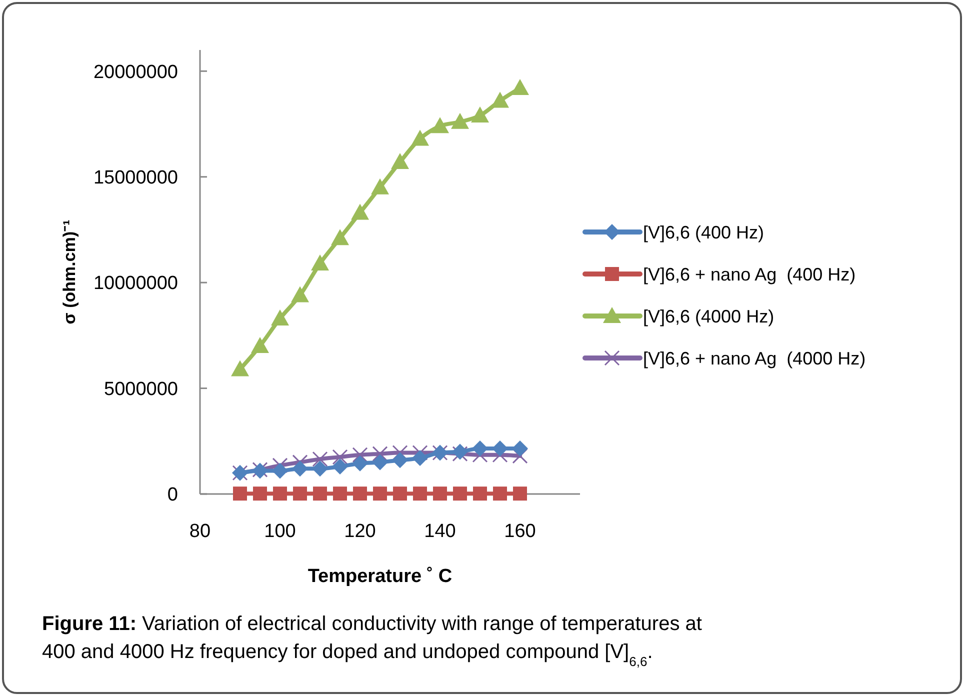 Image resolution: width=964 pixels, height=696 pixels. What do you see at coordinates (69, 271) in the screenshot?
I see `y-axis-title: σ (ohm.cm)⁻¹` at bounding box center [69, 271].